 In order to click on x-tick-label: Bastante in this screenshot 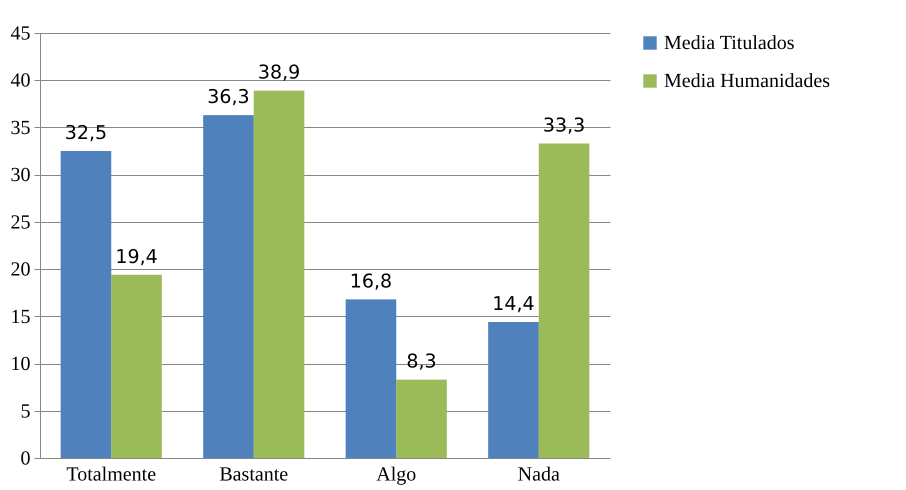, I will do `click(253, 475)`.